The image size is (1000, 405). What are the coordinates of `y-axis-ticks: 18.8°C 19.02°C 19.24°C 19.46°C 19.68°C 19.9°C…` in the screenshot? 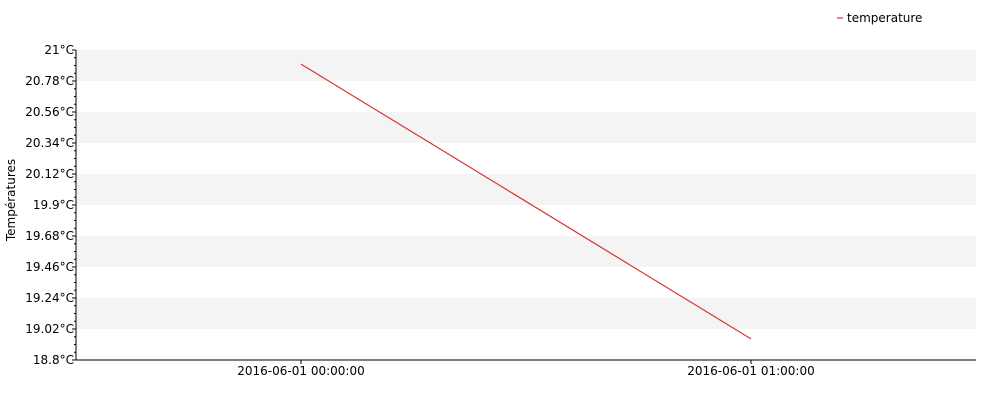 It's located at (50, 205).